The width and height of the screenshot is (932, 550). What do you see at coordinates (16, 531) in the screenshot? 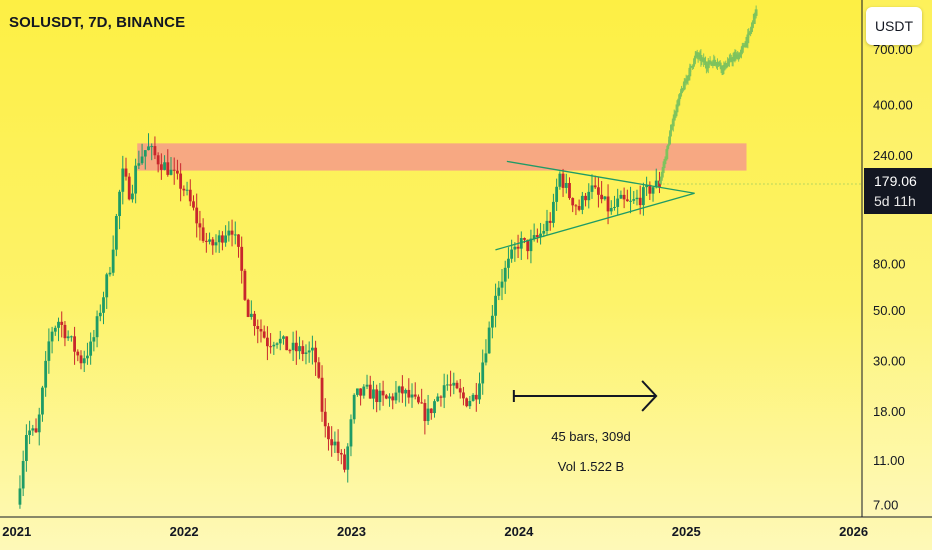
I see `x-tick-label-0: 2021` at bounding box center [16, 531].